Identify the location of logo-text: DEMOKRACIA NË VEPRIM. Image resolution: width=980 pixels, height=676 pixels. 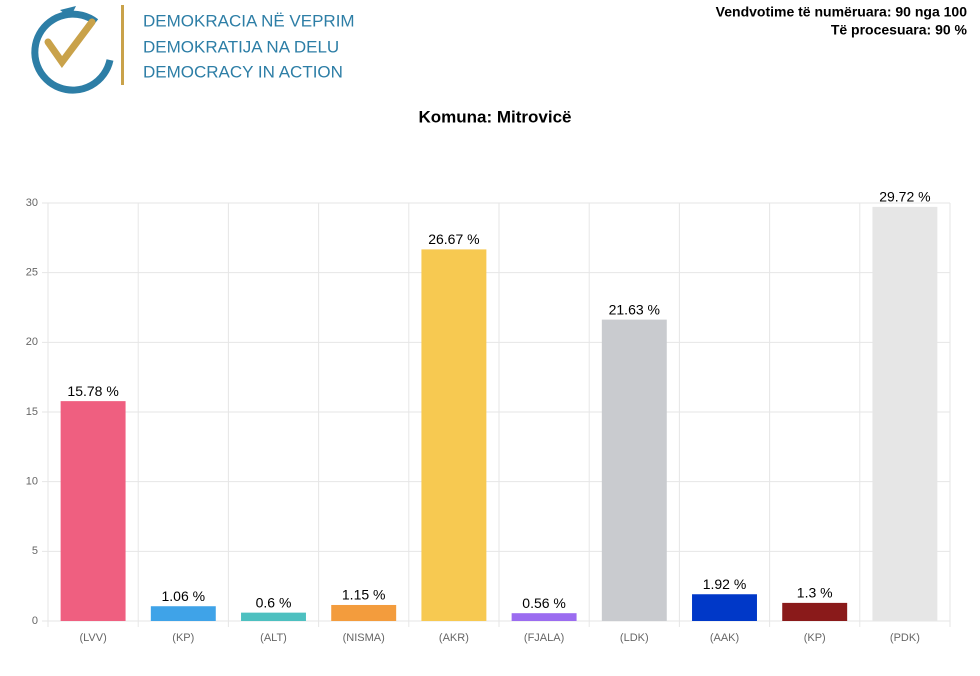
(249, 20).